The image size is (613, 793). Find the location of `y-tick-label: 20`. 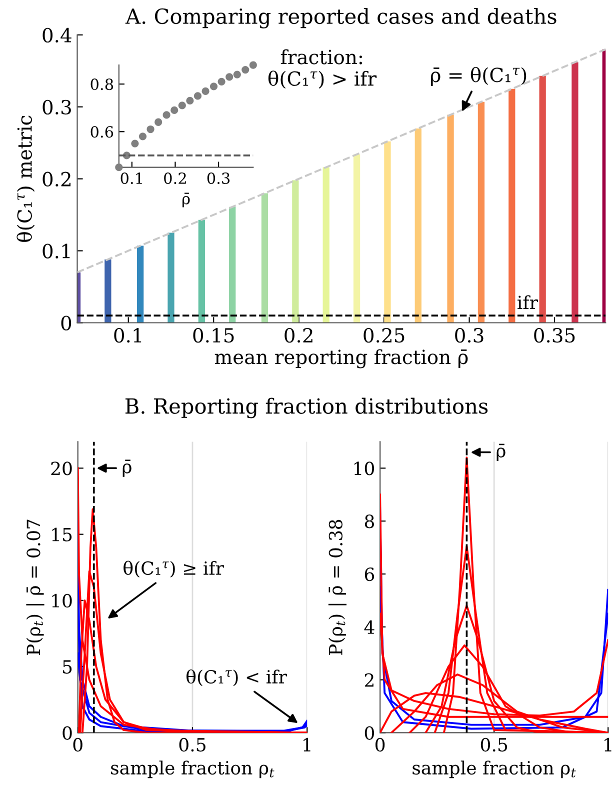

y-tick-label: 20 is located at coordinates (61, 469).